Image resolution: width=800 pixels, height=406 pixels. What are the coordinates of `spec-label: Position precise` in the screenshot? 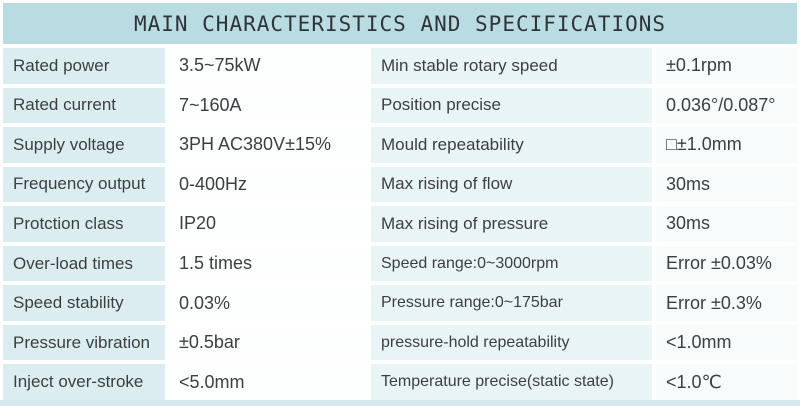 It's located at (511, 105).